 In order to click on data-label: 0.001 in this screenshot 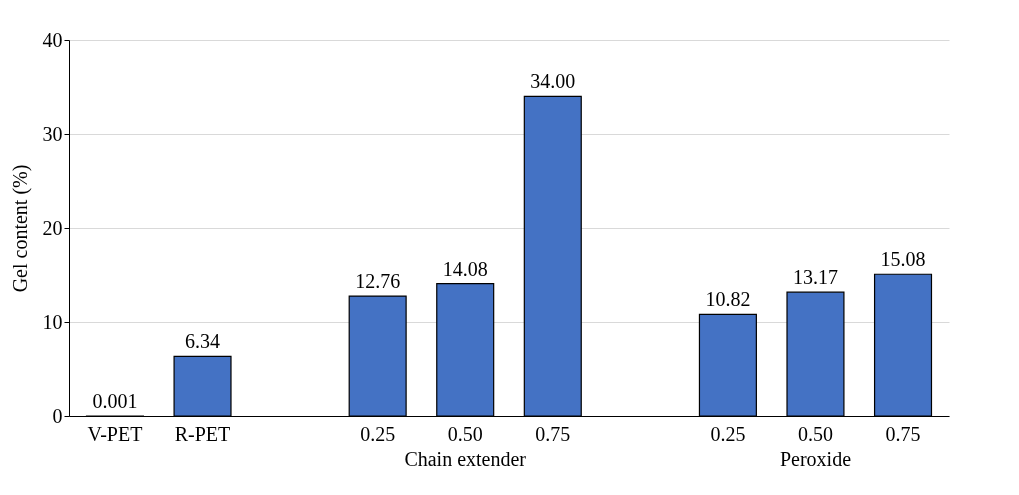, I will do `click(115, 400)`.